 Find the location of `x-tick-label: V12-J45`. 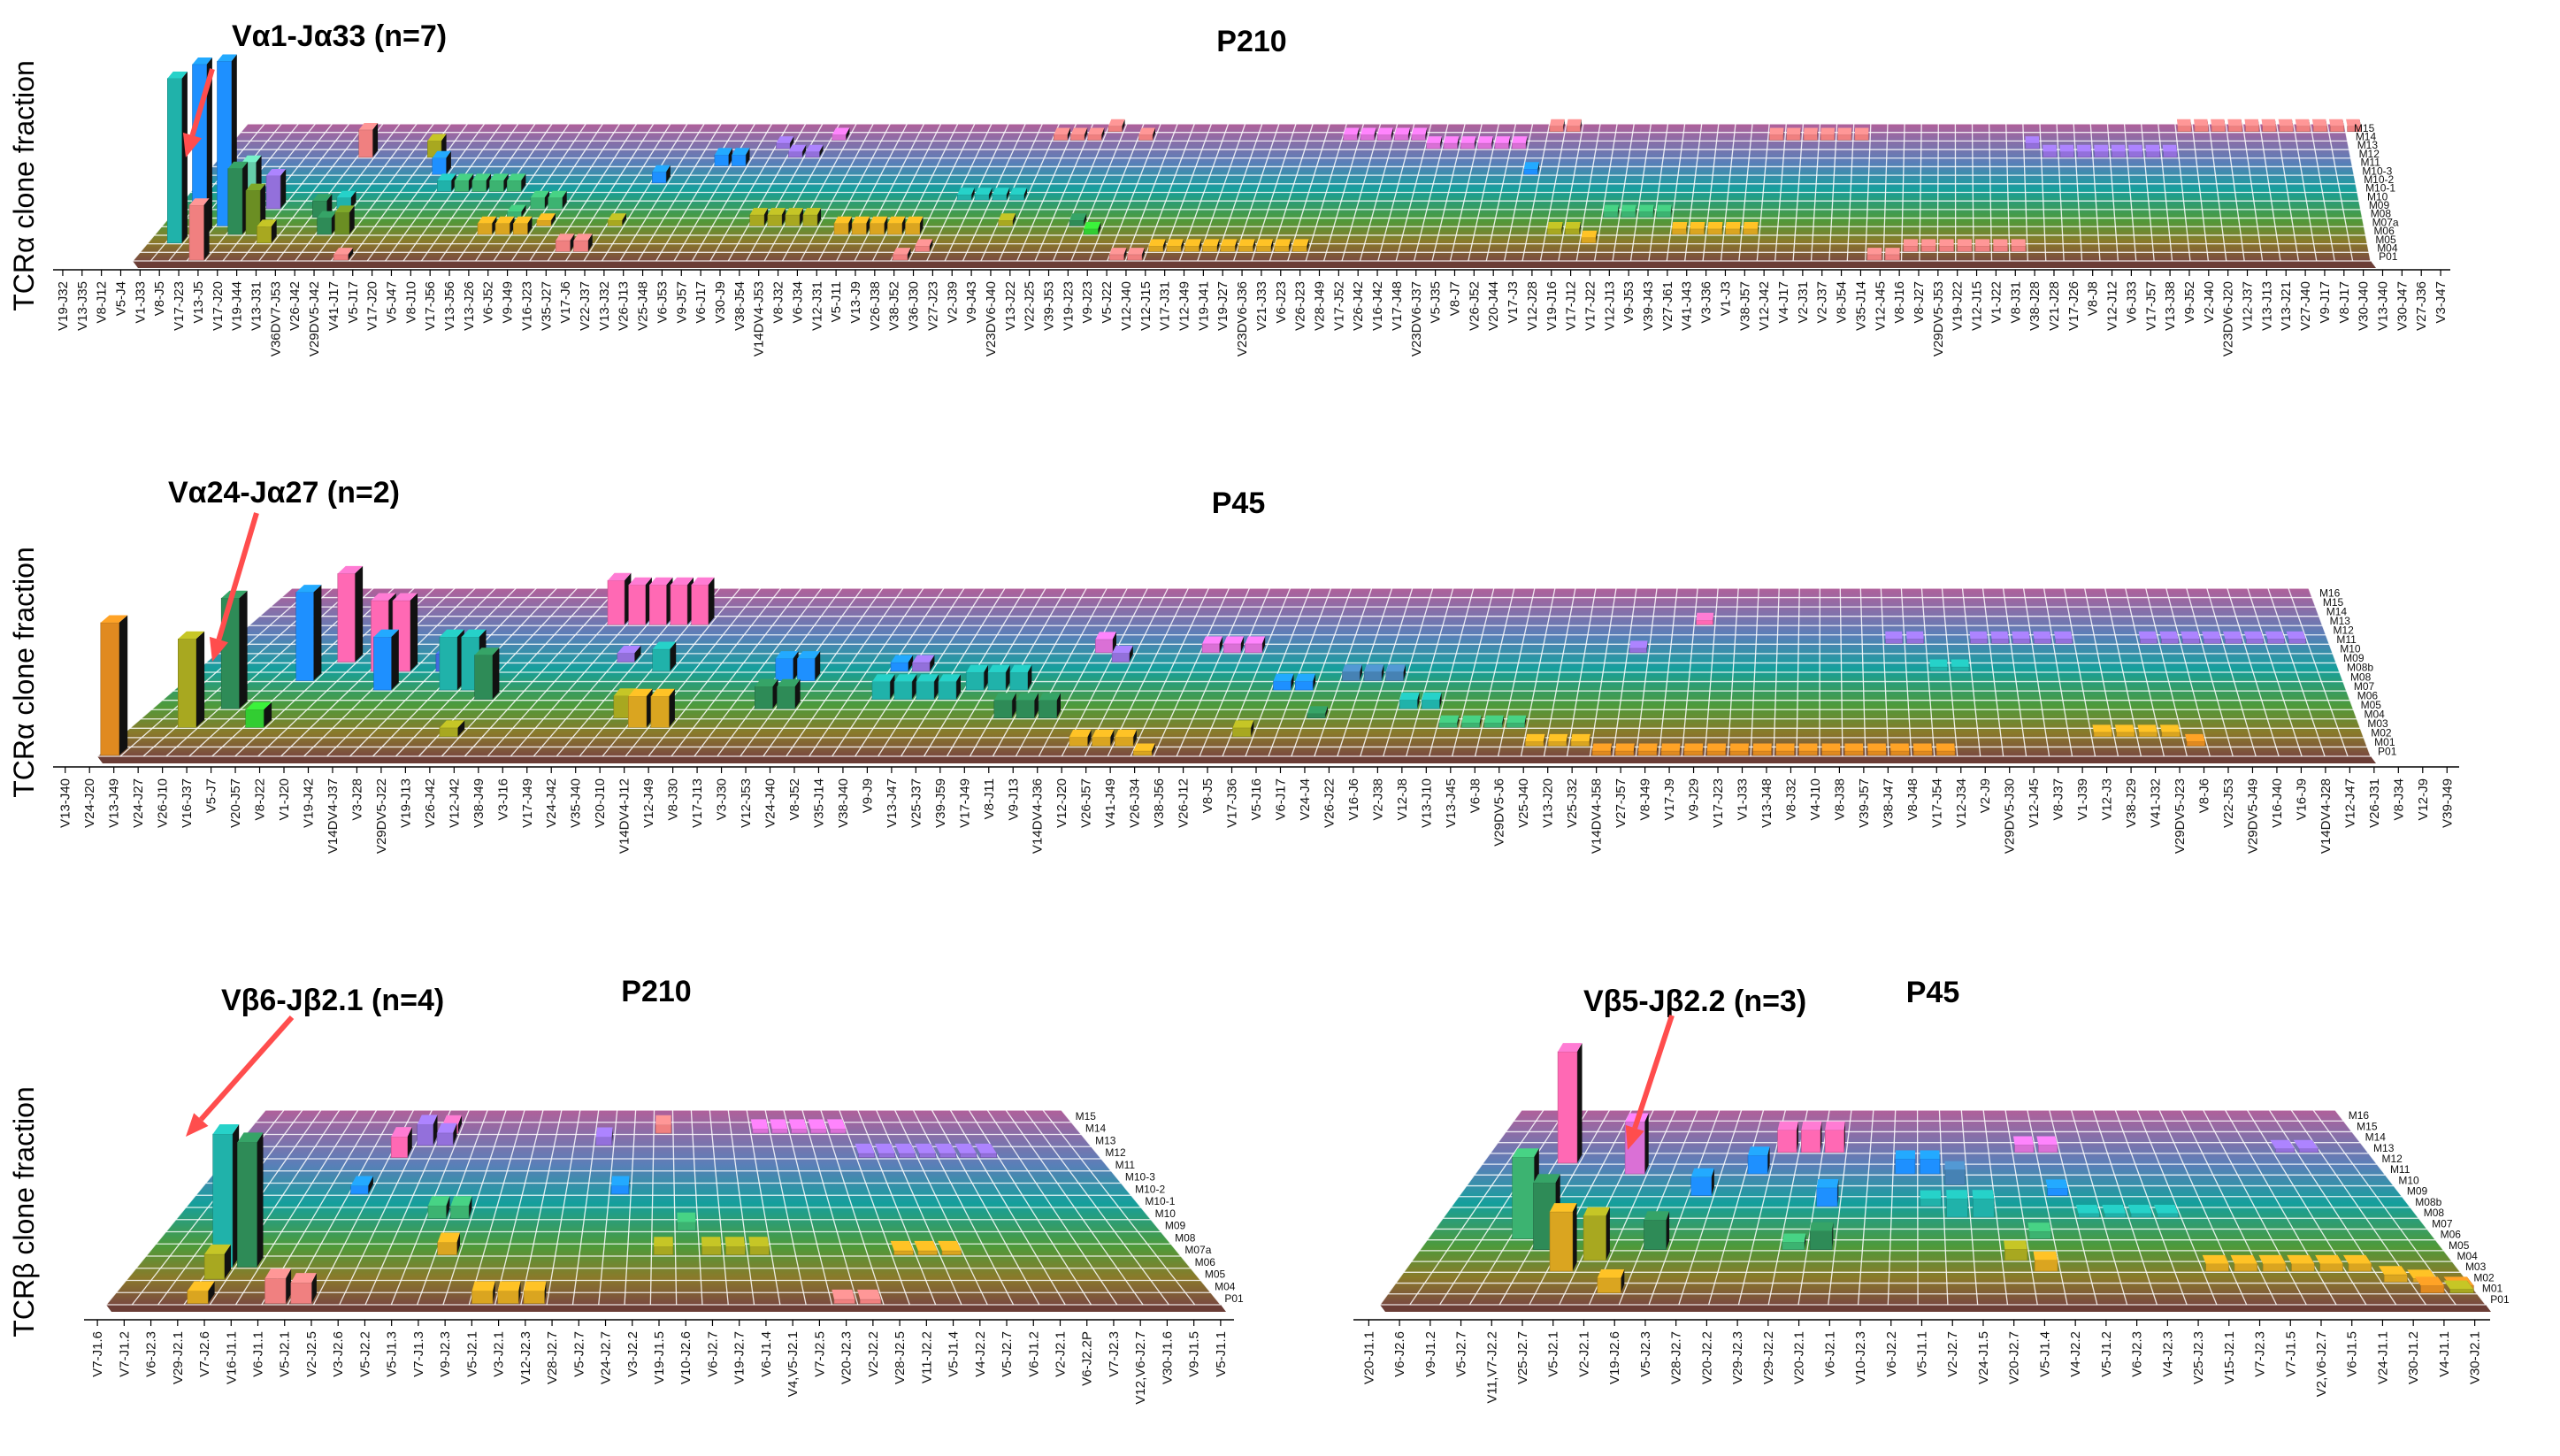

x-tick-label: V12-J45 is located at coordinates (1880, 306).